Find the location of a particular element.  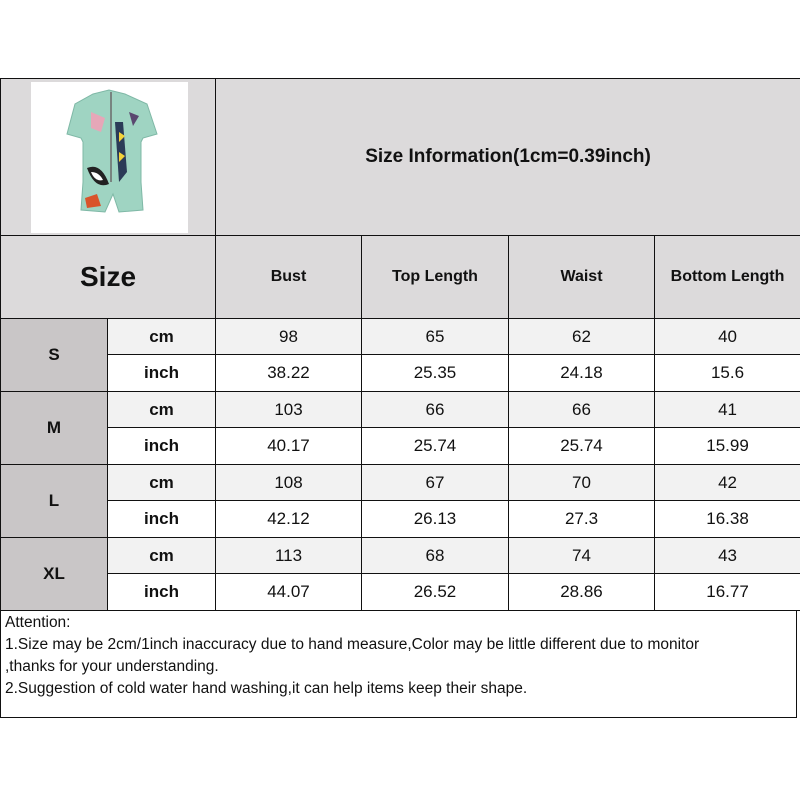

measurement-cell: 40.17 is located at coordinates (288, 446).